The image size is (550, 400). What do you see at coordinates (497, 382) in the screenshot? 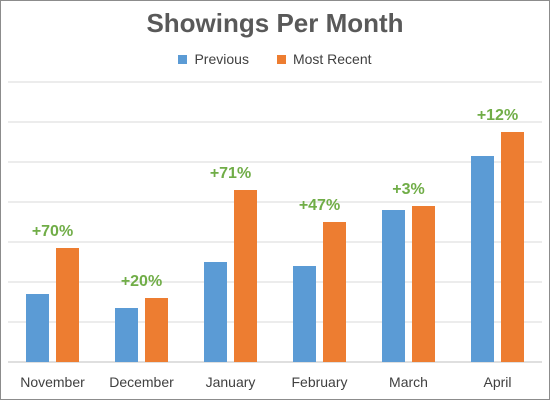
I see `x-tick-label-april: April` at bounding box center [497, 382].